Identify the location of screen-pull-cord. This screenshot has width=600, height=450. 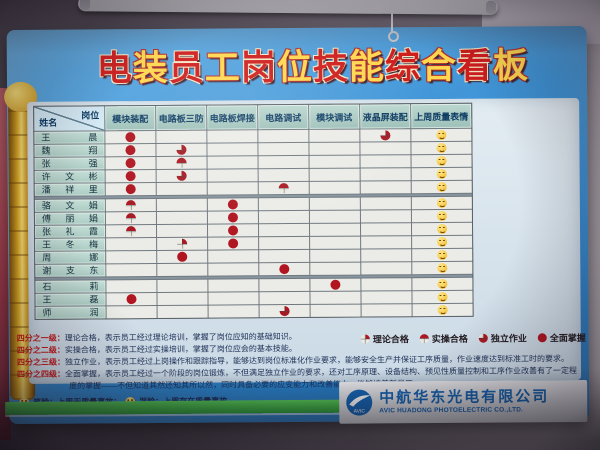
(393, 26).